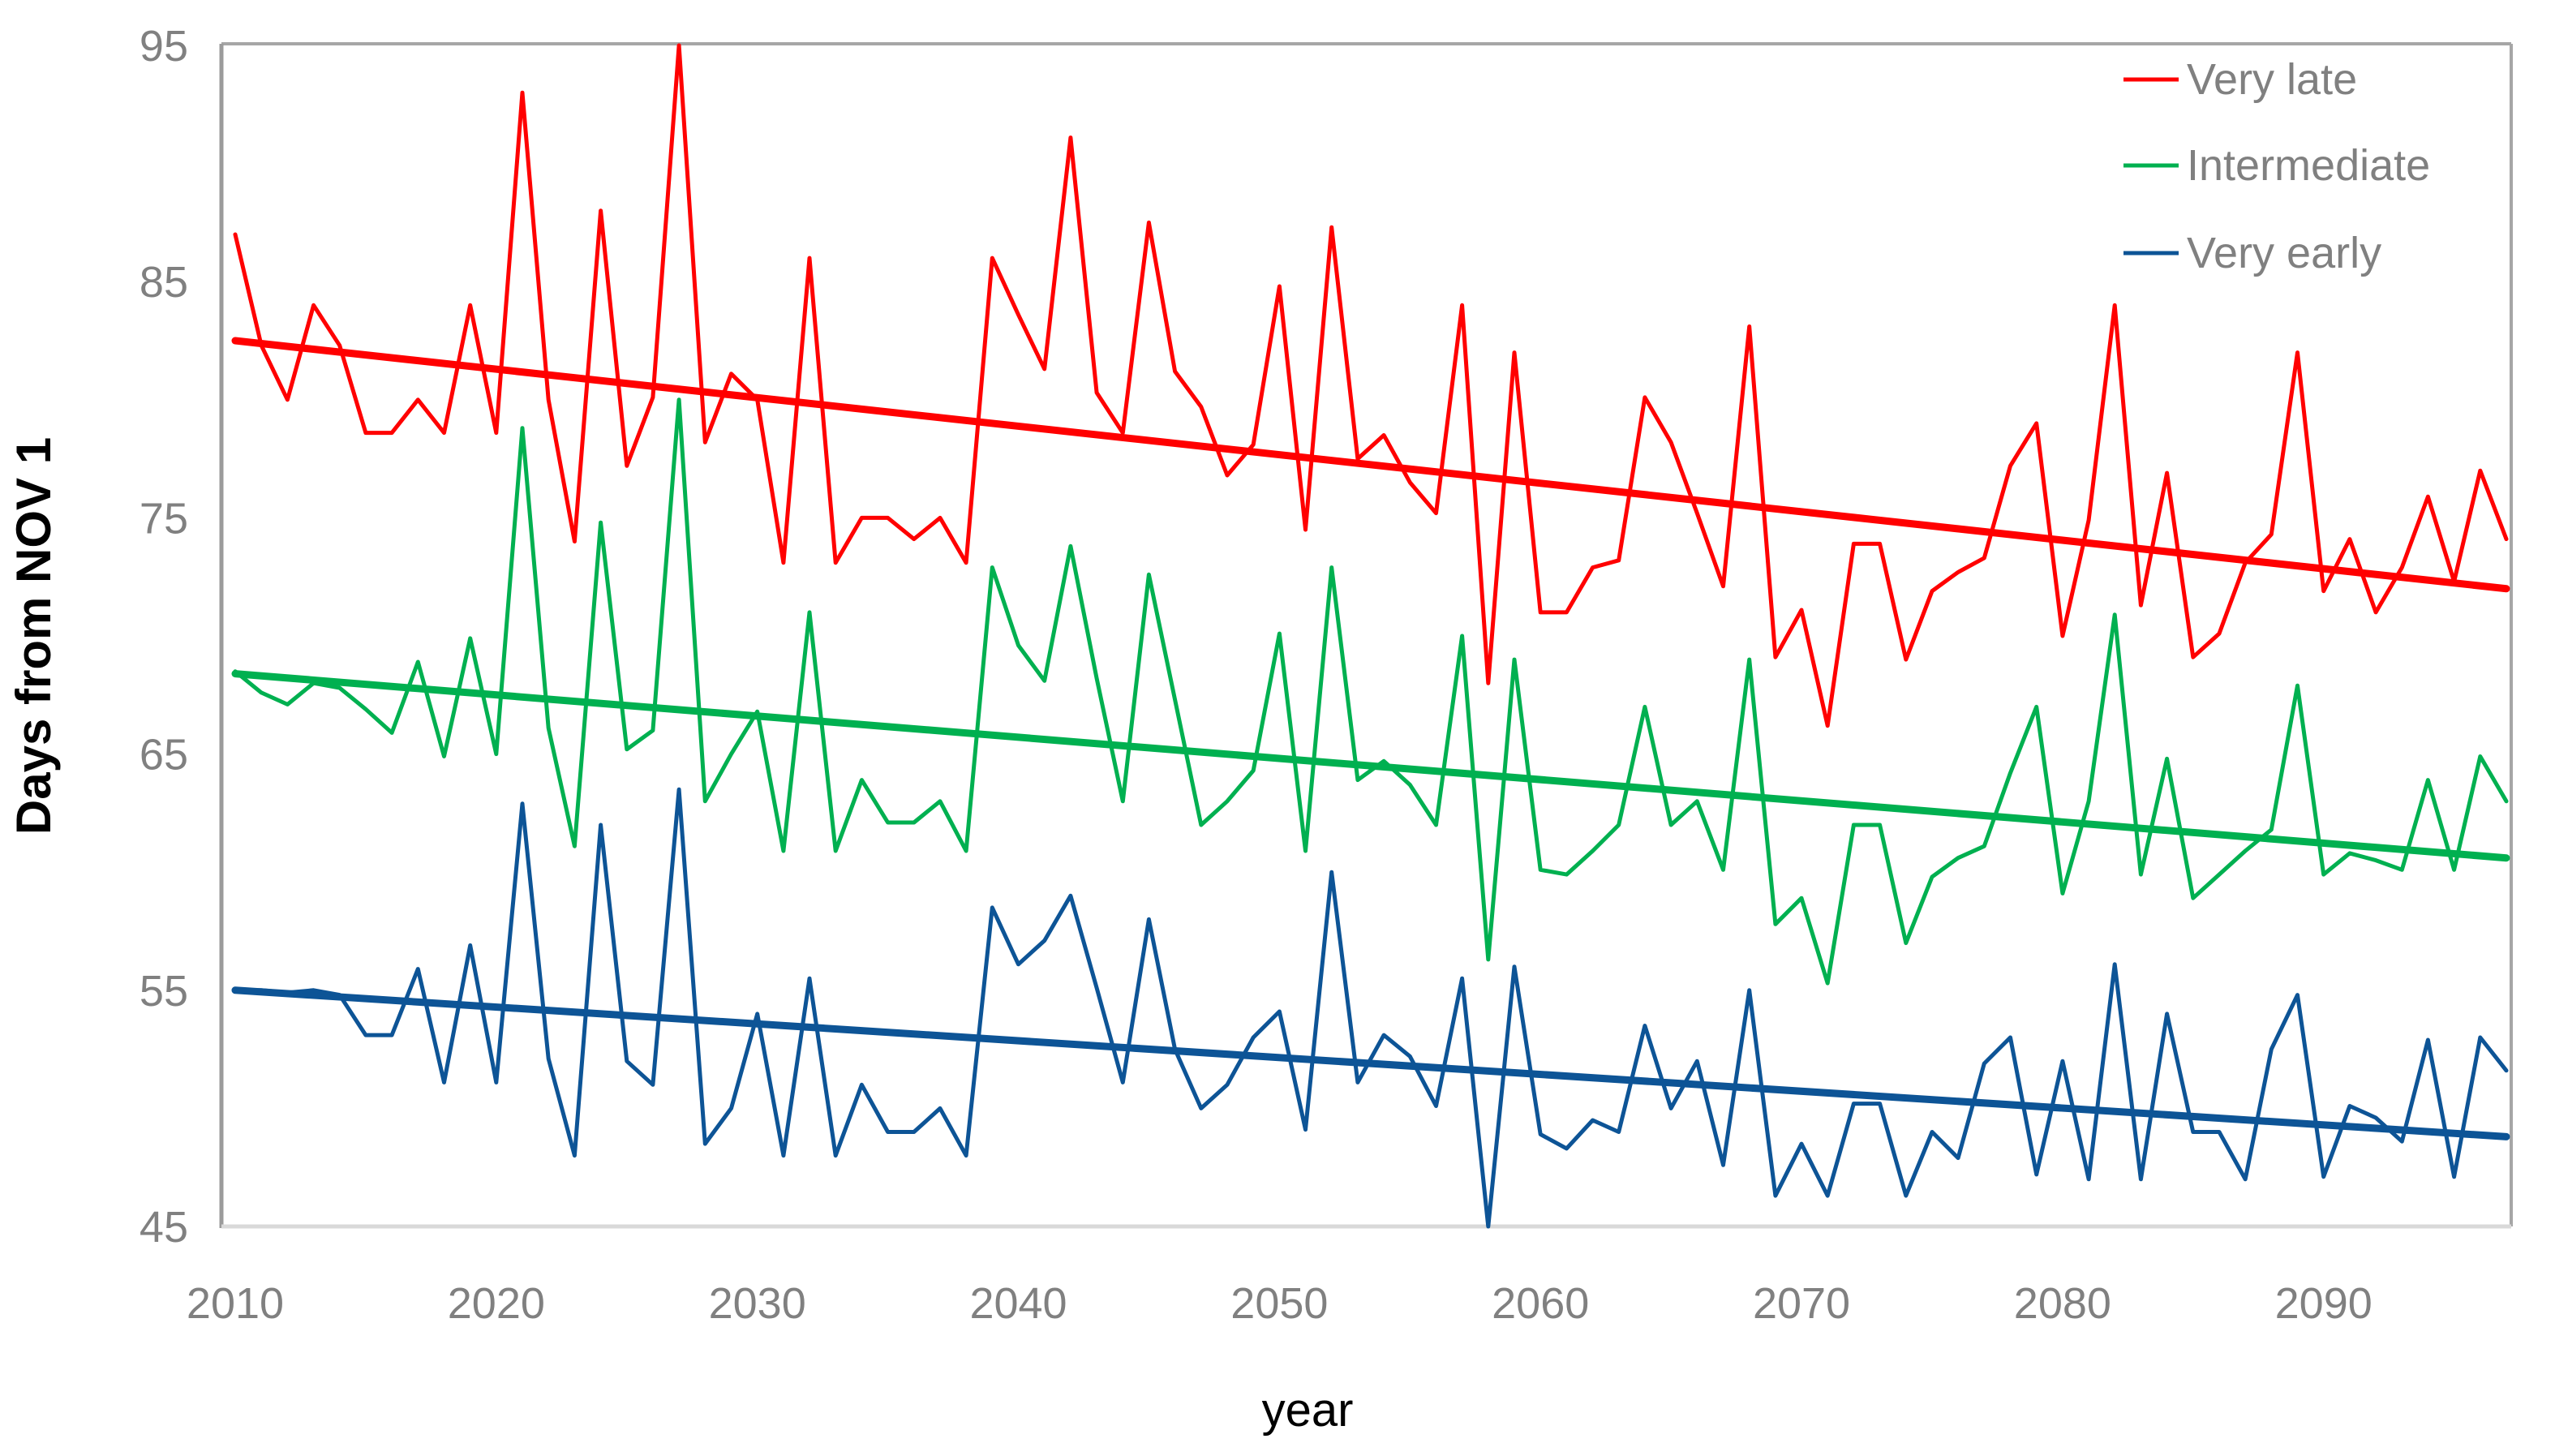  Describe the element at coordinates (164, 46) in the screenshot. I see `y-tick-label-95: 95` at that location.